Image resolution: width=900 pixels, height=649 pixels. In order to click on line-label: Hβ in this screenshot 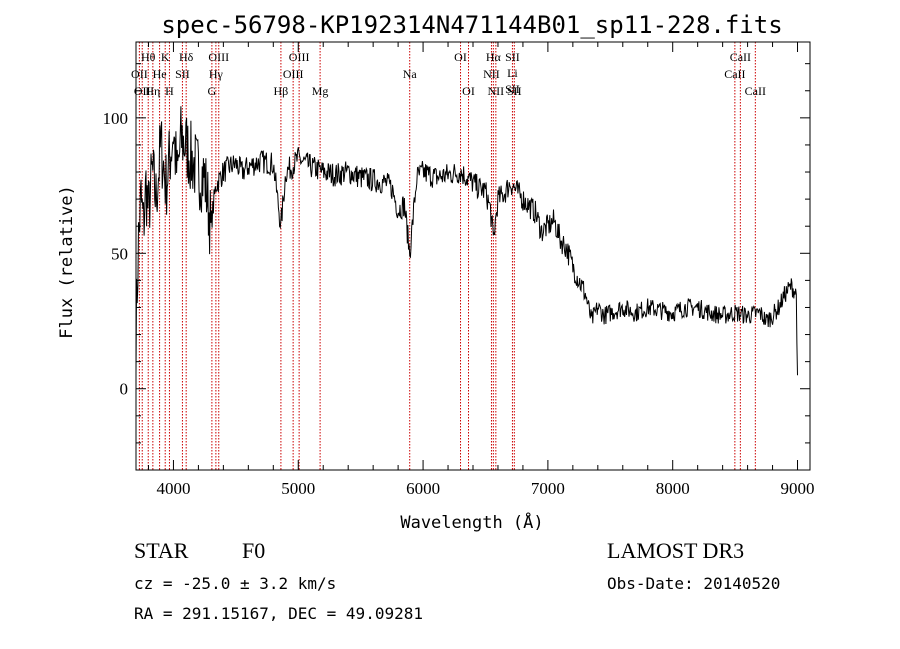, I will do `click(281, 91)`.